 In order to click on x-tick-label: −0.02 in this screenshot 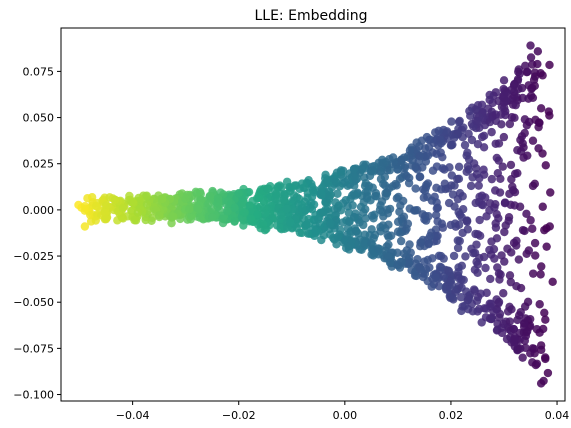, I will do `click(239, 415)`.